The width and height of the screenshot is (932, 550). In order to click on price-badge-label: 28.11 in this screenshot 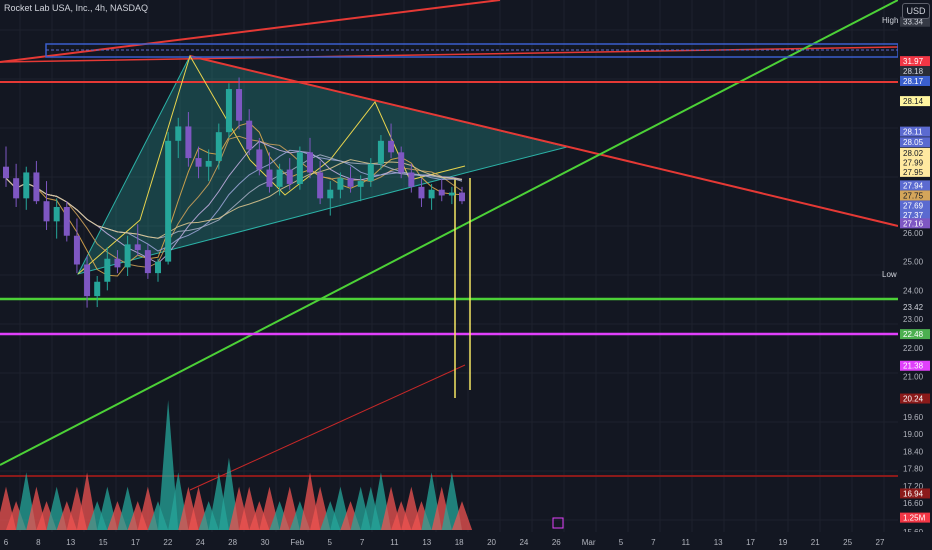, I will do `click(913, 132)`.